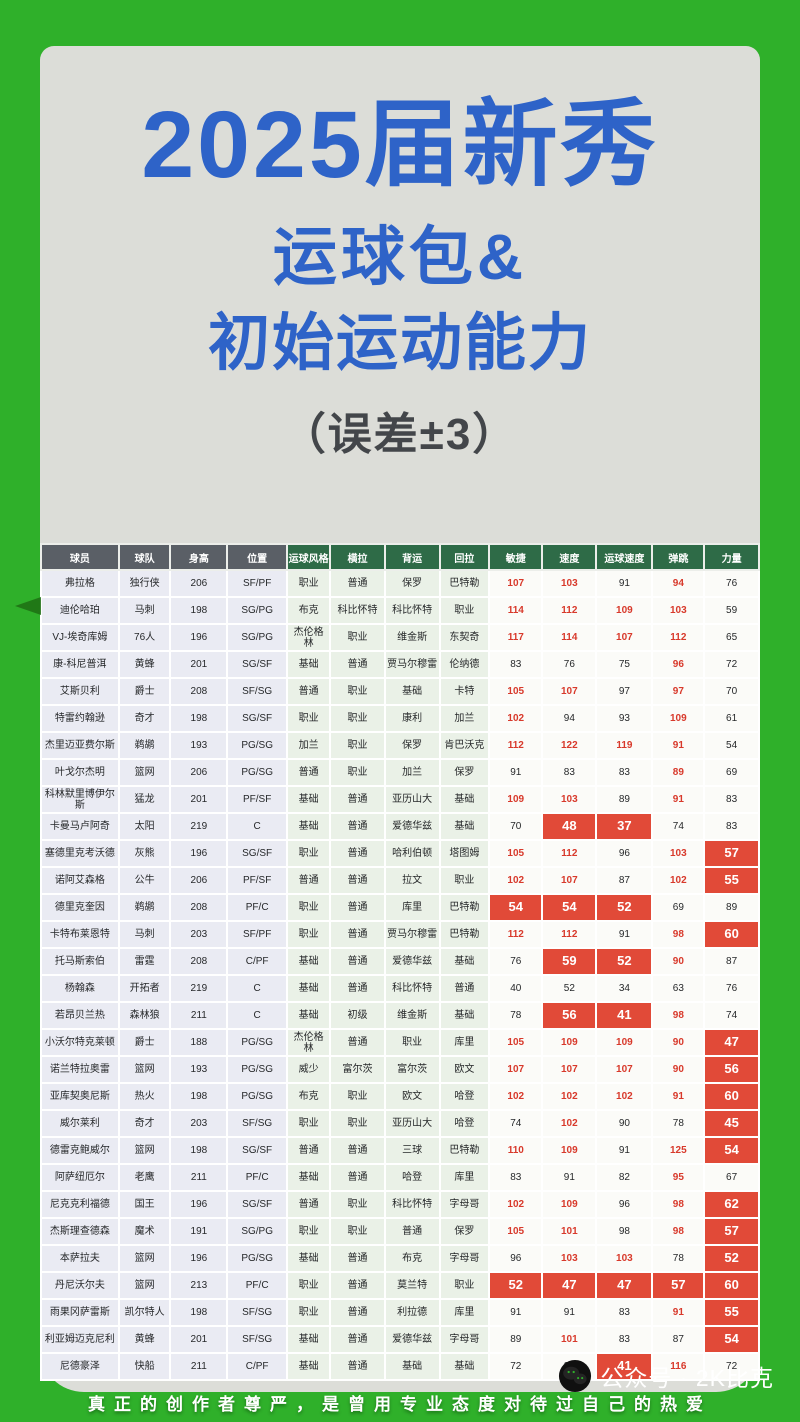 Image resolution: width=800 pixels, height=1422 pixels. Describe the element at coordinates (400, 1204) in the screenshot. I see `table-row: 尼克克利福德 国王 196 SG/SF 普通 职业 科比怀特 字母哥 102 109 96 98 62` at that location.